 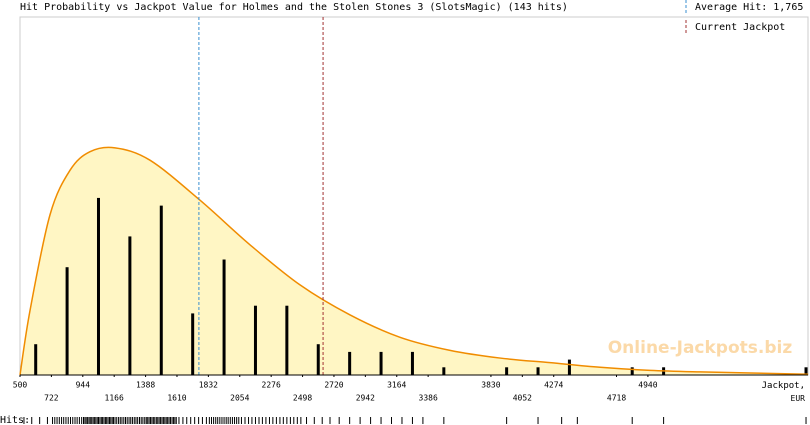 I want to click on x-tick-label: 2720, so click(x=333, y=385).